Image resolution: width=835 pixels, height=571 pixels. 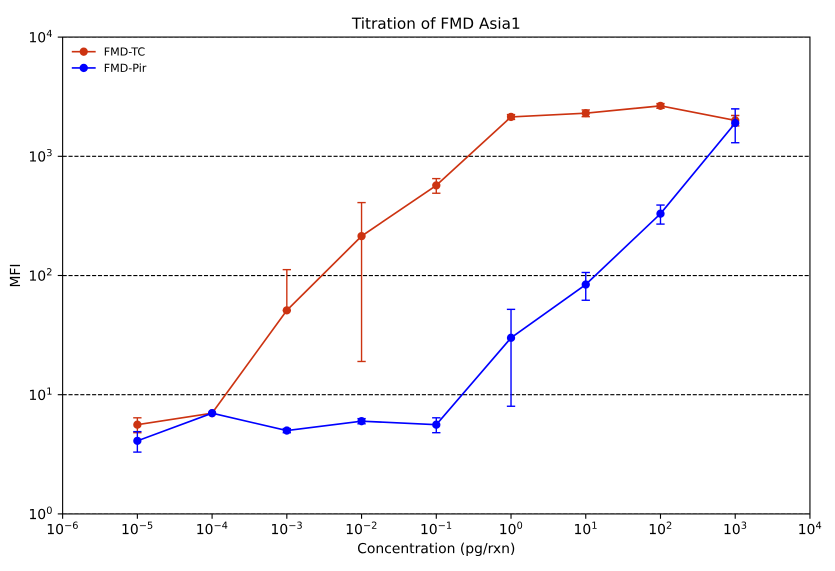 I want to click on x-tick-label: 10$^{−6}$, so click(x=63, y=528).